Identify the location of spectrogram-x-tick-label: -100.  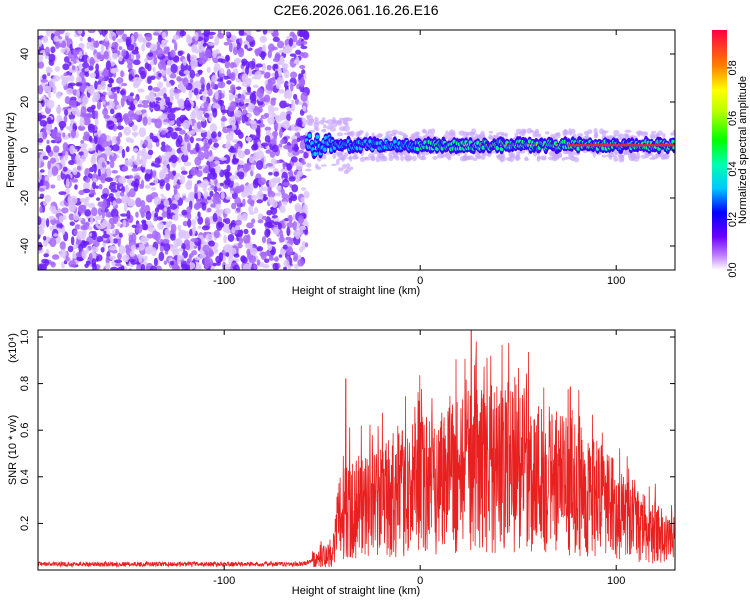
(224, 281).